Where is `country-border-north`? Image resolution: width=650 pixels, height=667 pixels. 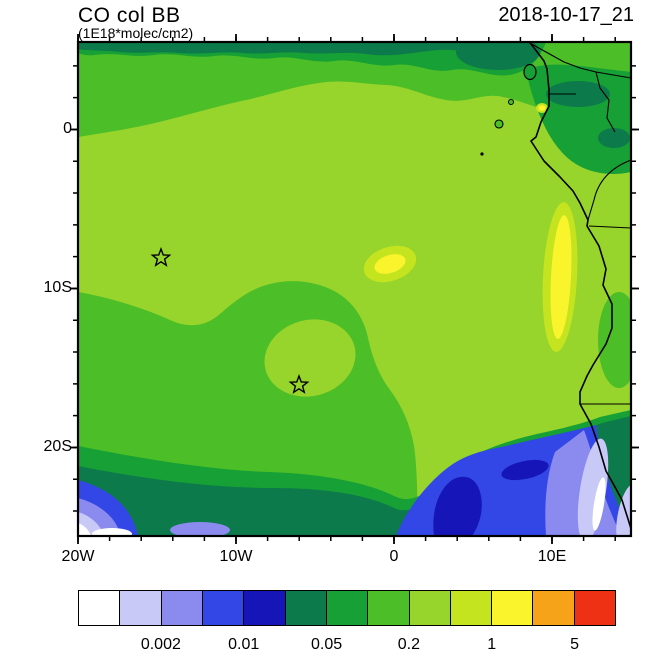 country-border-north is located at coordinates (579, 60).